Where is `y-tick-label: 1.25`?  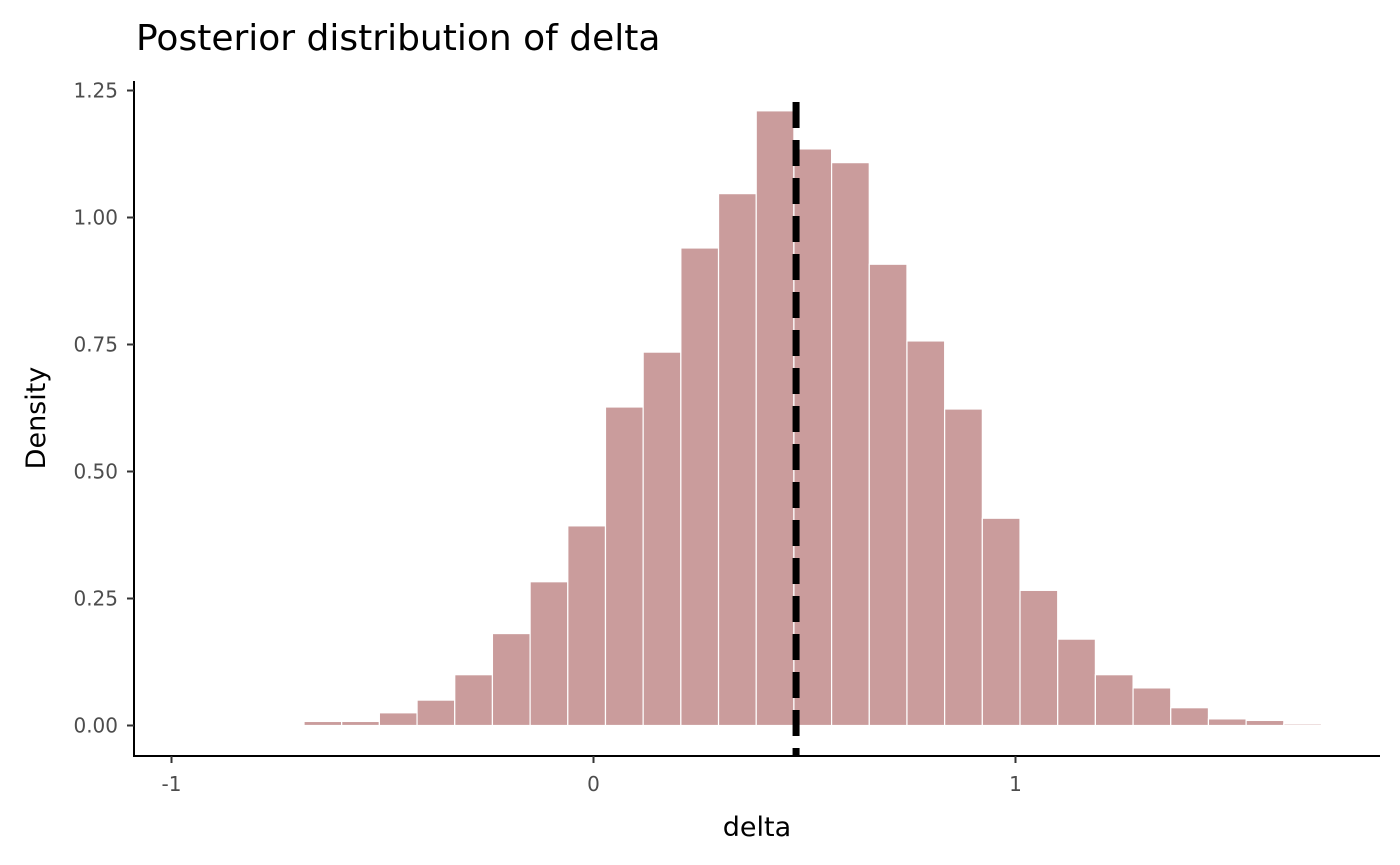
y-tick-label: 1.25 is located at coordinates (95, 91).